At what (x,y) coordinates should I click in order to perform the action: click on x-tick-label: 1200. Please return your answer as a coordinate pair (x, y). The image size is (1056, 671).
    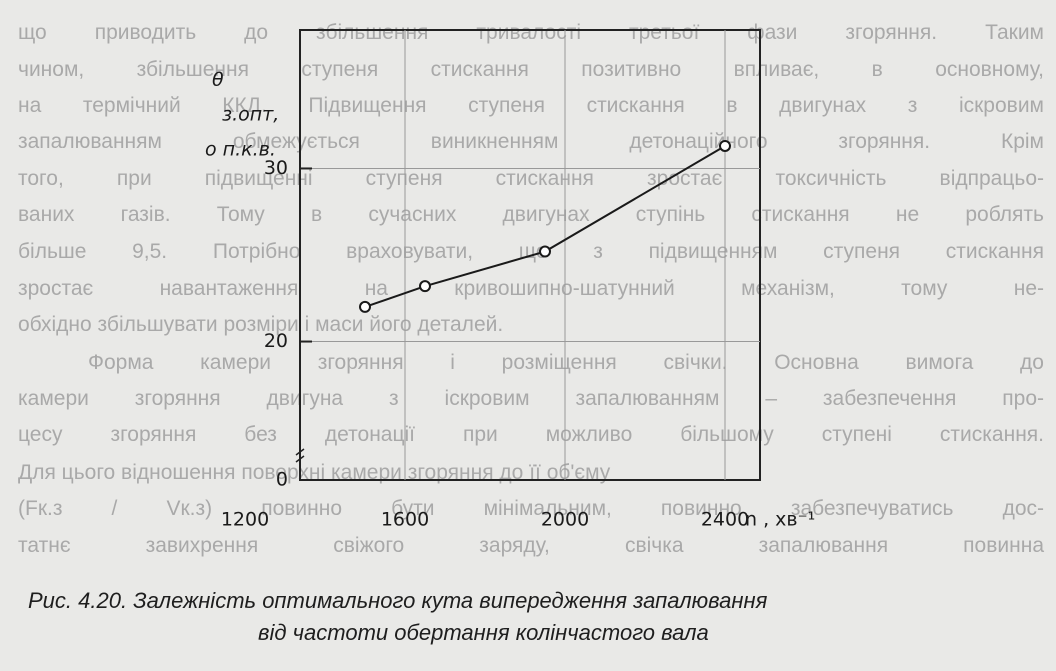
    Looking at the image, I should click on (245, 520).